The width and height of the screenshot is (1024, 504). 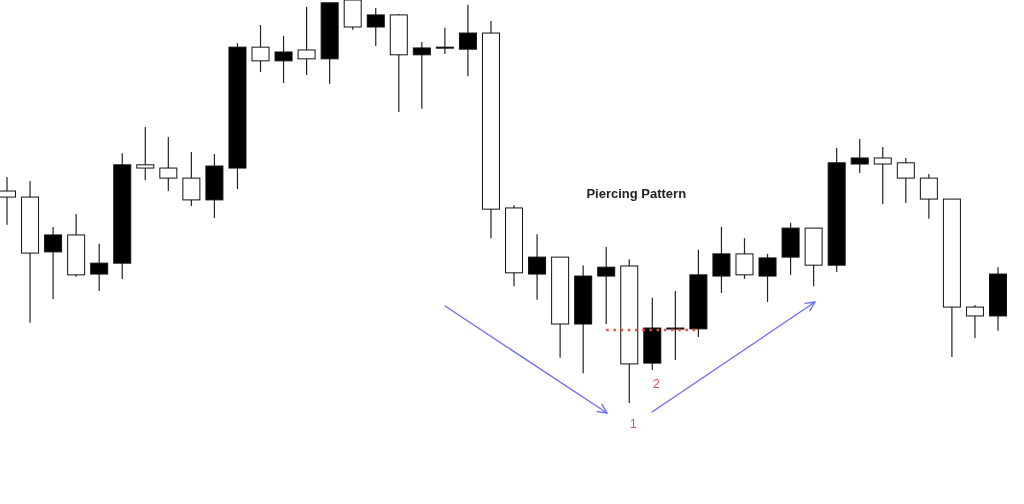 What do you see at coordinates (656, 383) in the screenshot?
I see `annotation: 2` at bounding box center [656, 383].